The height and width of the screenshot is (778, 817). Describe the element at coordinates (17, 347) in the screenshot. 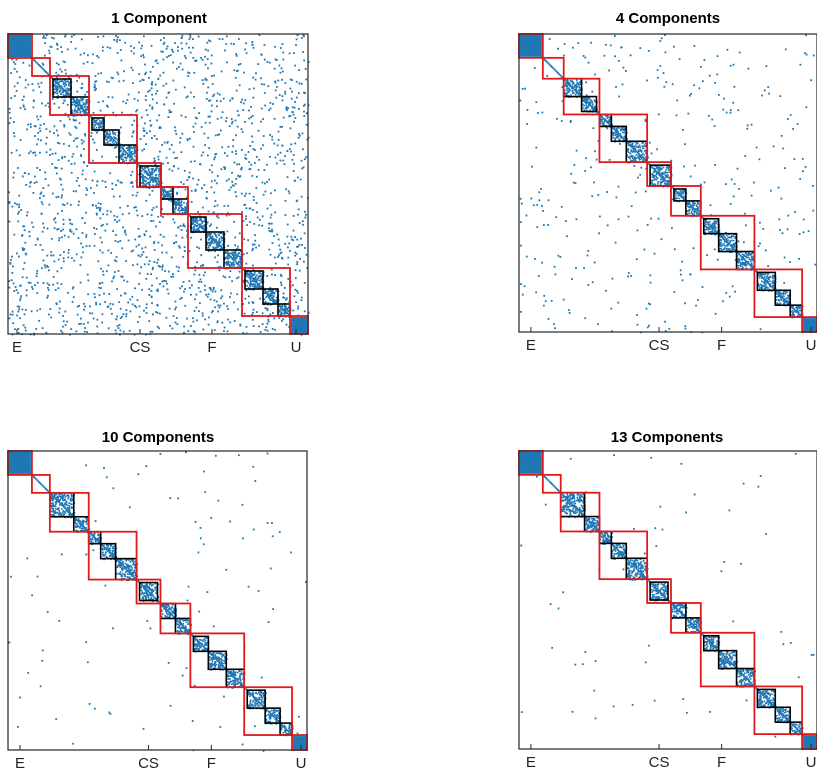

I see `x-tick-label: E` at that location.